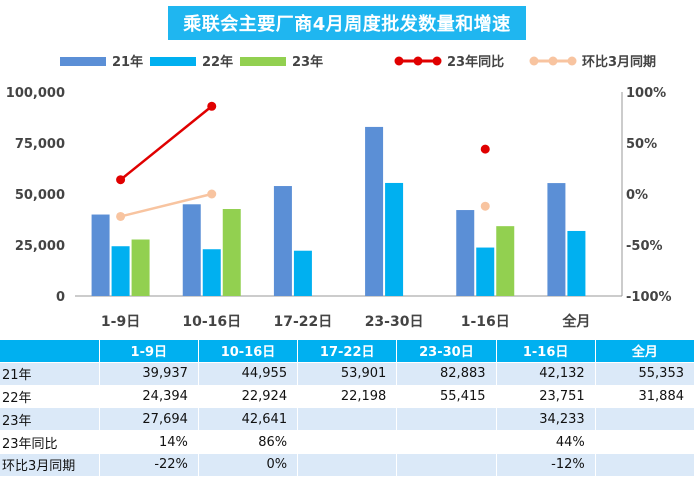 The height and width of the screenshot is (477, 695). Describe the element at coordinates (394, 322) in the screenshot. I see `x-tick-label: 23-30日` at that location.